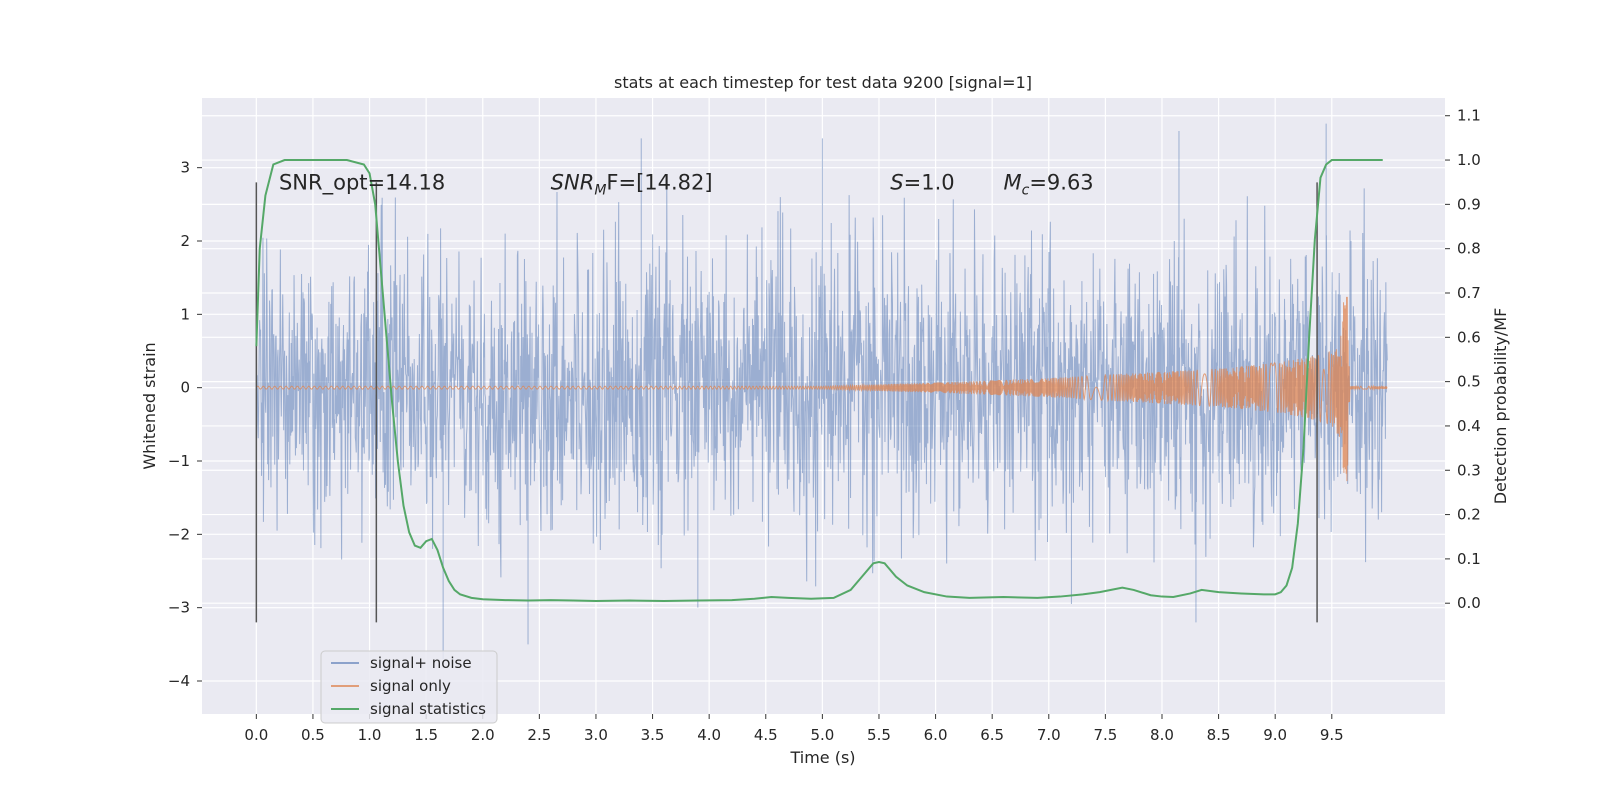 The width and height of the screenshot is (1600, 800). I want to click on y-tick-label-right: 0.6, so click(1469, 337).